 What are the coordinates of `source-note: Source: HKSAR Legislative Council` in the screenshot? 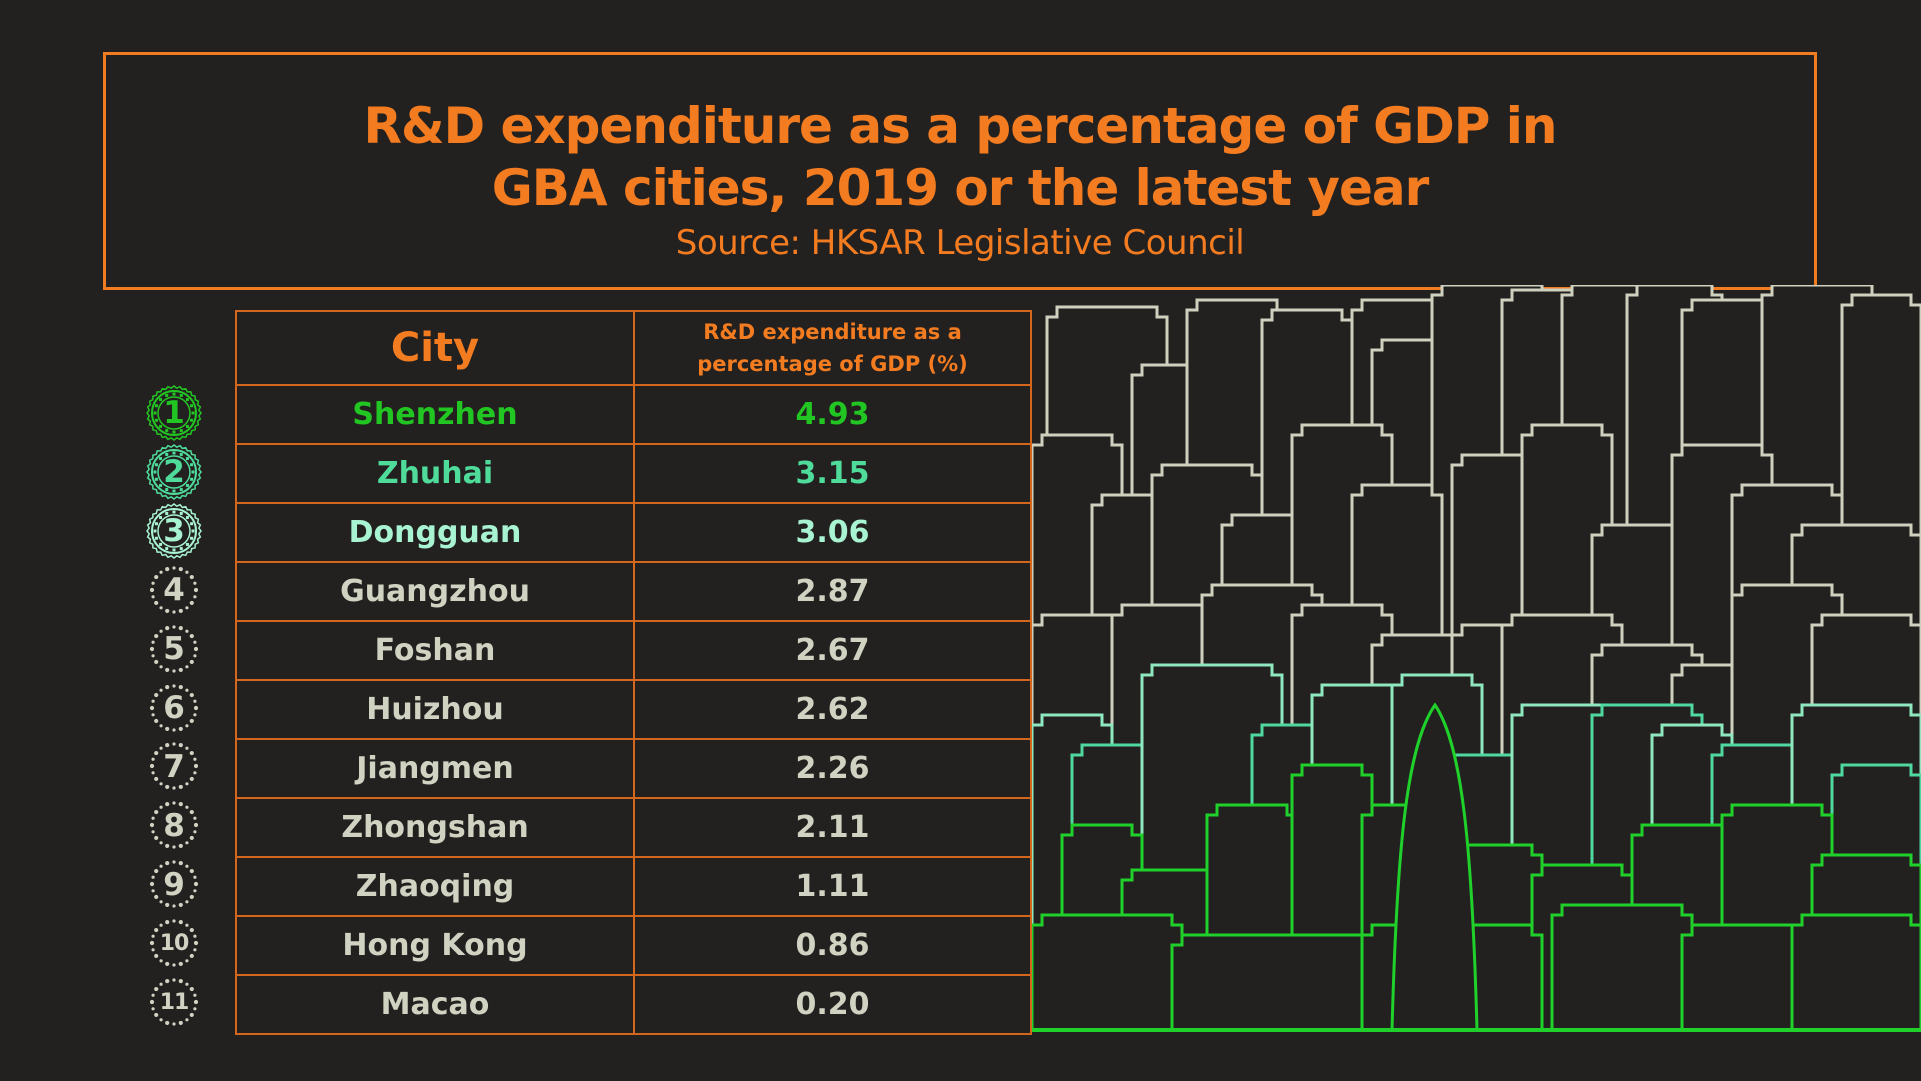 It's located at (960, 243).